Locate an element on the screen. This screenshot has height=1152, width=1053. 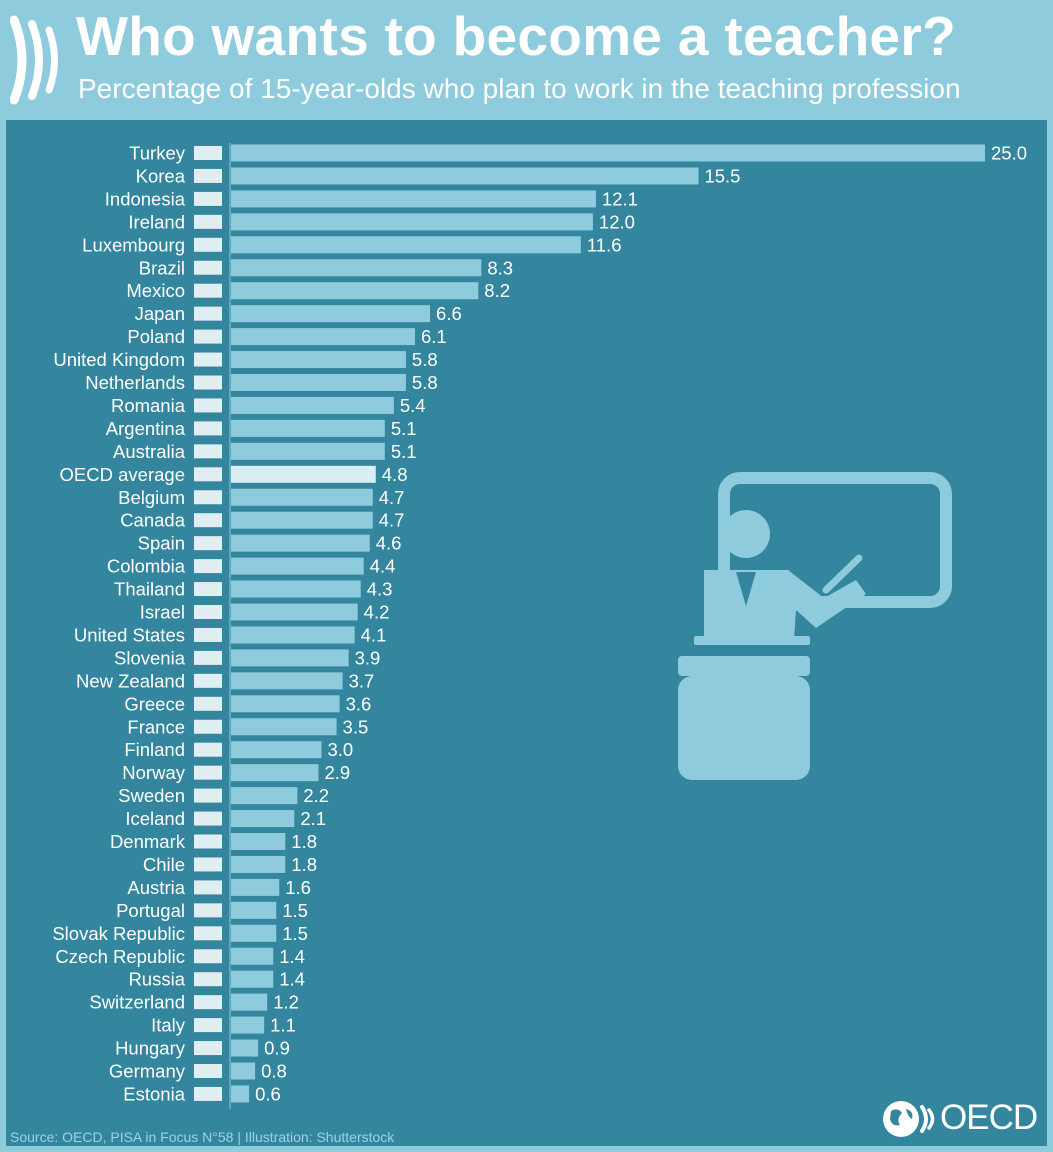
value-label: 5.8 is located at coordinates (425, 359).